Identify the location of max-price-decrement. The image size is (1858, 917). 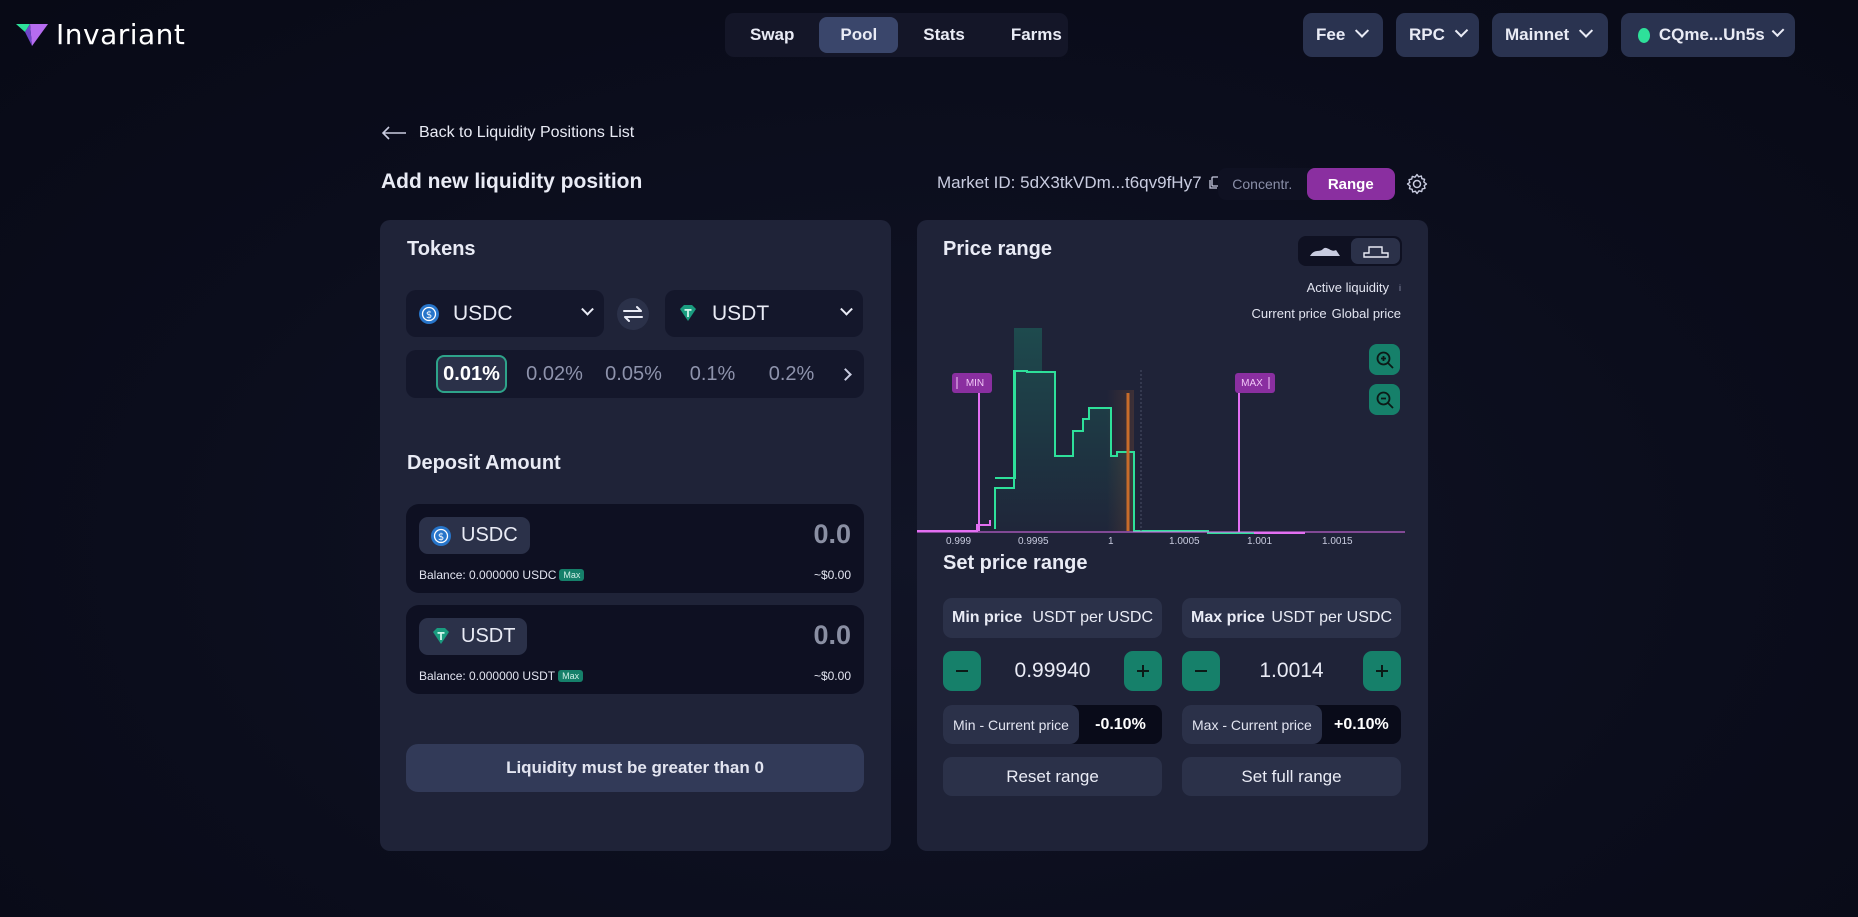
(1201, 671).